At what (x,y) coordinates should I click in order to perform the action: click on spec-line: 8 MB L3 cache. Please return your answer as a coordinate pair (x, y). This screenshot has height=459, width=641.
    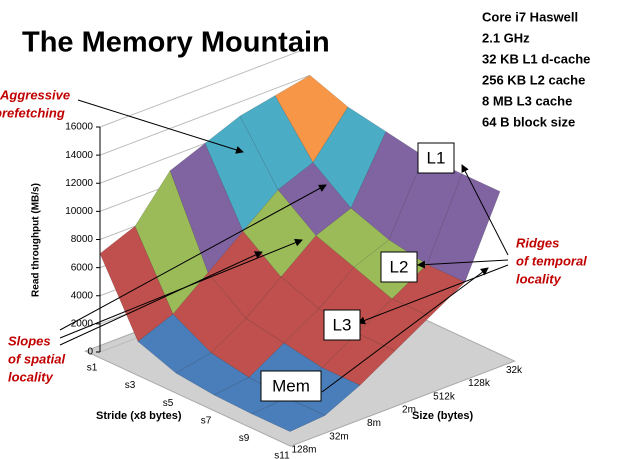
    Looking at the image, I should click on (527, 100).